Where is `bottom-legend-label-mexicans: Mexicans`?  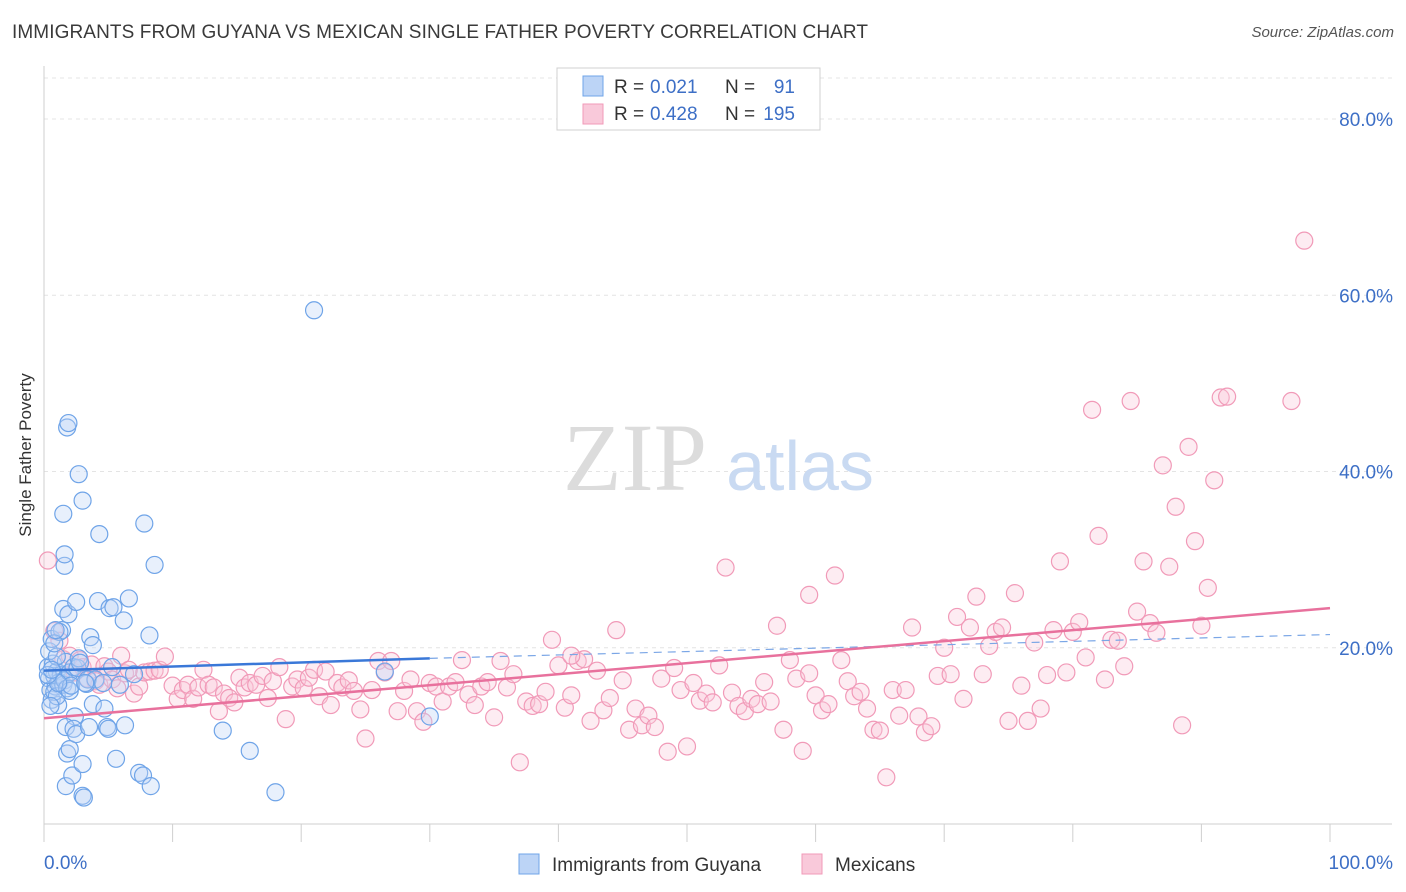 bottom-legend-label-mexicans: Mexicans is located at coordinates (875, 865).